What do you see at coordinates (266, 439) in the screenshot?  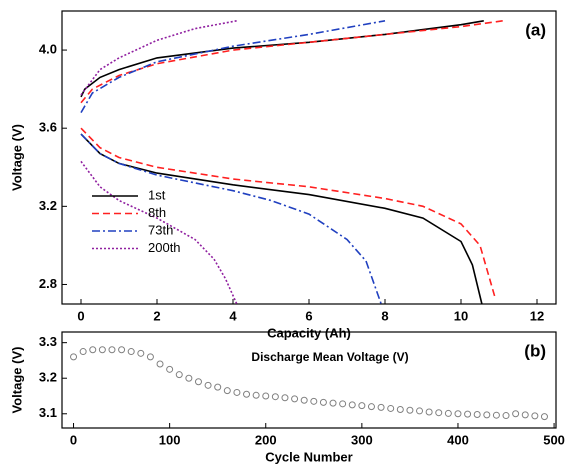 I see `x-tick-label: 200` at bounding box center [266, 439].